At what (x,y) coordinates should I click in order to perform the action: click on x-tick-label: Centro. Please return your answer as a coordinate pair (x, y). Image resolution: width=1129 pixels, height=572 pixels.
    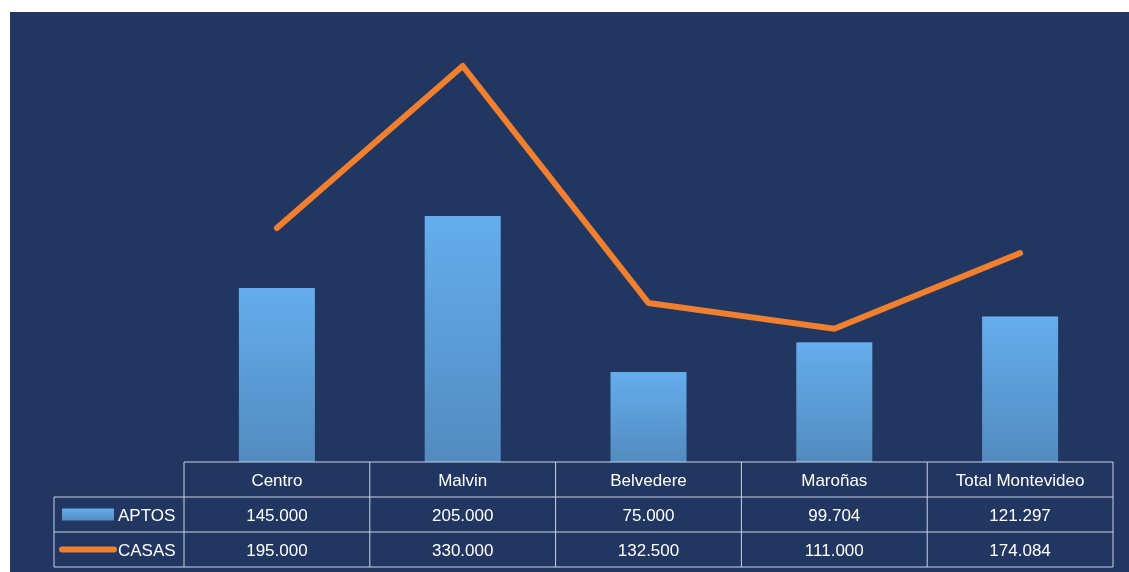
    Looking at the image, I should click on (277, 480).